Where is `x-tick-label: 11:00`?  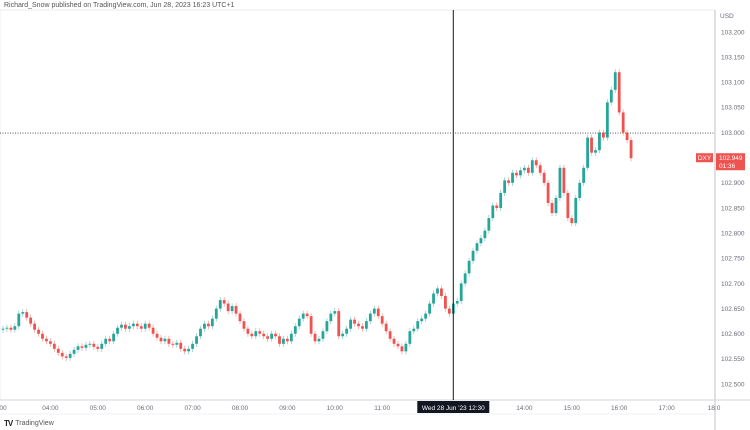
x-tick-label: 11:00 is located at coordinates (382, 408).